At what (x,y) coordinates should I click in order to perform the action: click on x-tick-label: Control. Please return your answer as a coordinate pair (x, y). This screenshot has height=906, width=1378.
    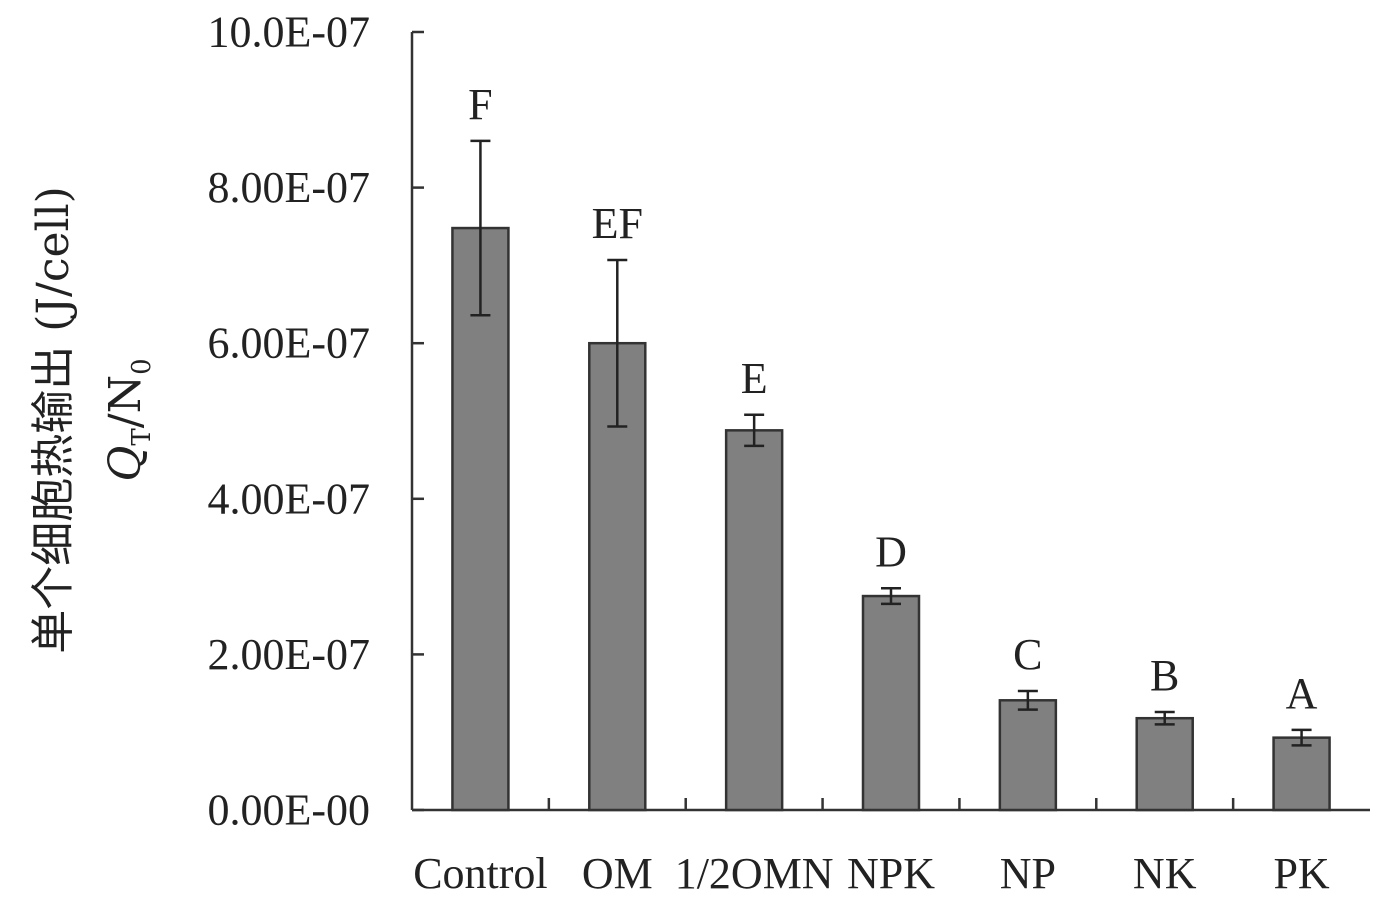
    Looking at the image, I should click on (480, 873).